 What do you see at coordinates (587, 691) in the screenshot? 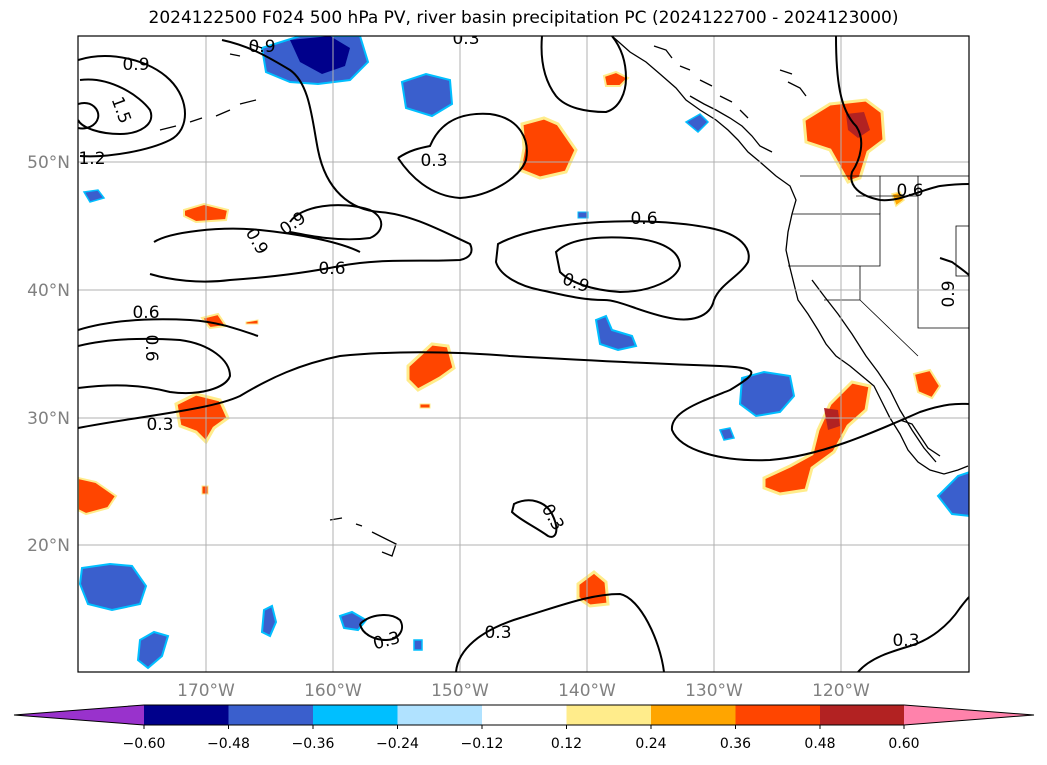
I see `lon-label-140w: 140°W` at bounding box center [587, 691].